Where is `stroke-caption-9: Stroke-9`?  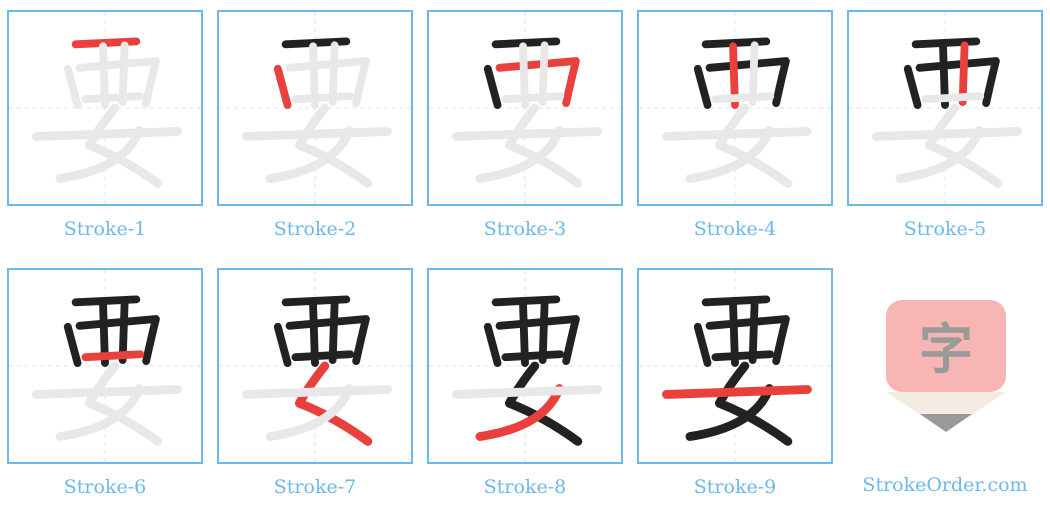
stroke-caption-9: Stroke-9 is located at coordinates (735, 487).